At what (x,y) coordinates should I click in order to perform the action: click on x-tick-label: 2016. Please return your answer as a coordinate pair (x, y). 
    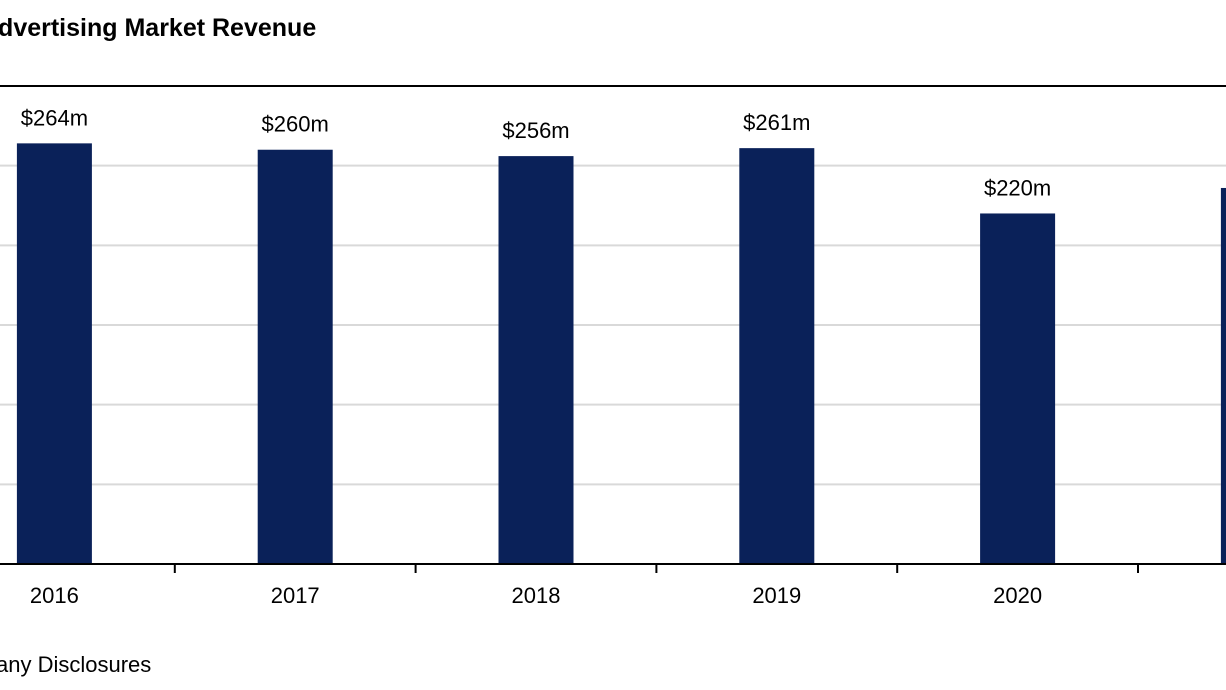
    Looking at the image, I should click on (54, 595).